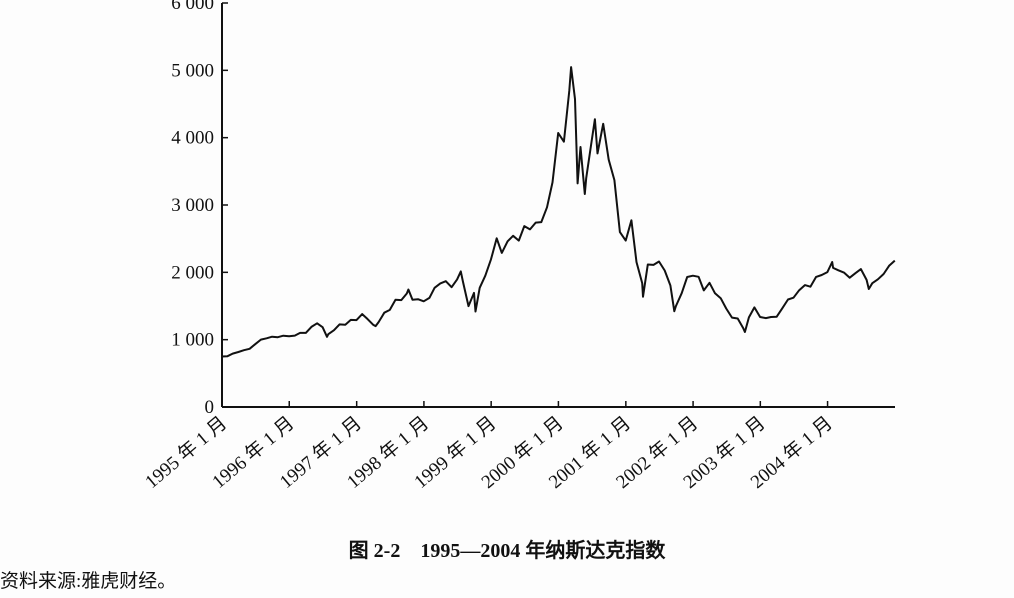 Image resolution: width=1014 pixels, height=598 pixels. What do you see at coordinates (507, 551) in the screenshot?
I see `chart-title: 图 2-2 1995—2004 年纳斯达克指数` at bounding box center [507, 551].